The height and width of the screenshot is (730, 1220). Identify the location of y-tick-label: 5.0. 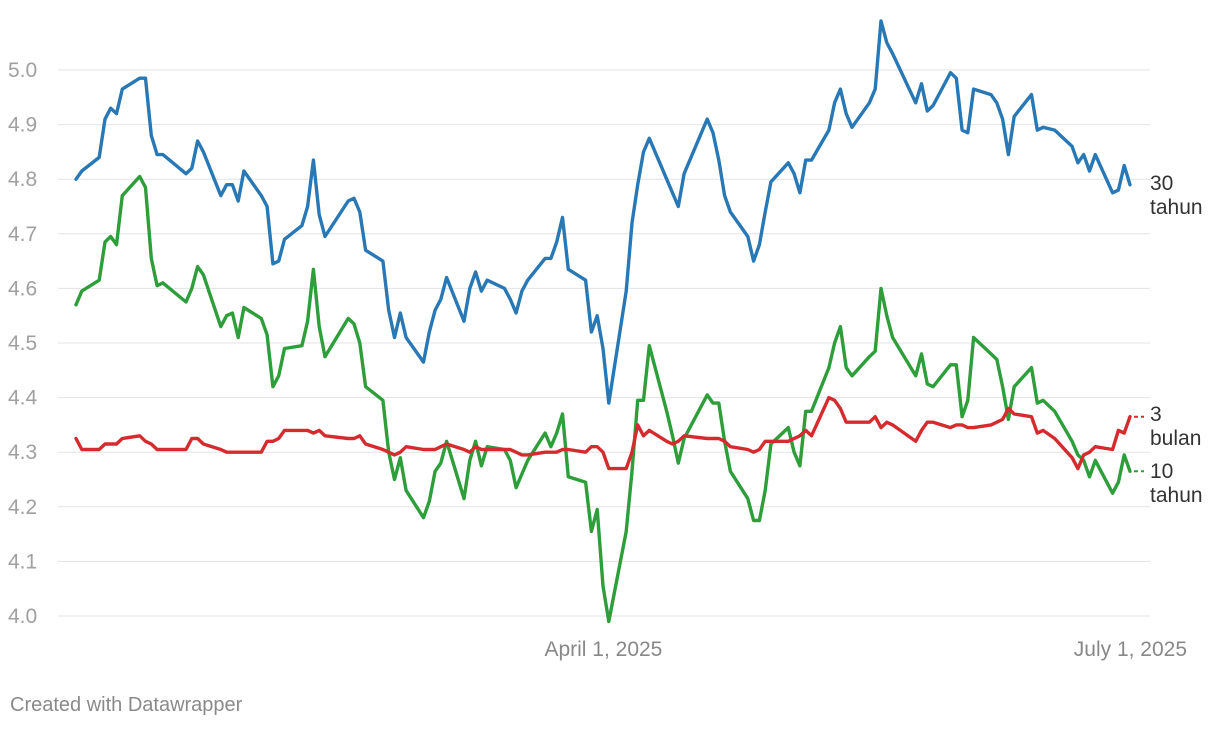
(22, 70).